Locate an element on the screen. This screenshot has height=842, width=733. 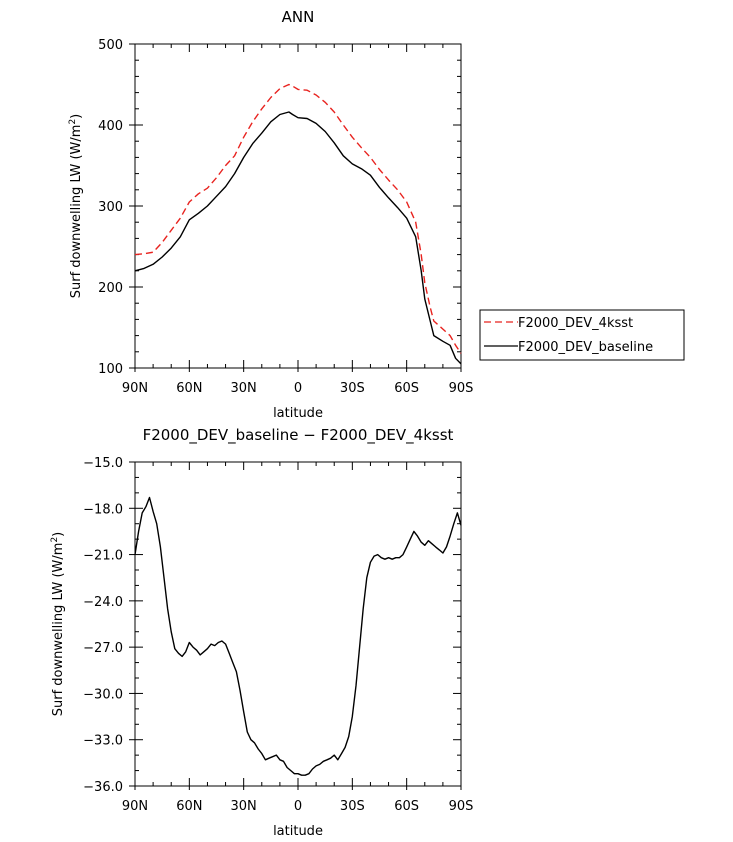
y-tick-label: −24.0 is located at coordinates (103, 602).